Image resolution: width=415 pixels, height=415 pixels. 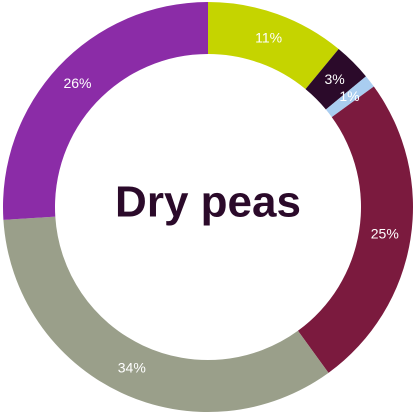 What do you see at coordinates (385, 234) in the screenshot?
I see `data-label: 25%` at bounding box center [385, 234].